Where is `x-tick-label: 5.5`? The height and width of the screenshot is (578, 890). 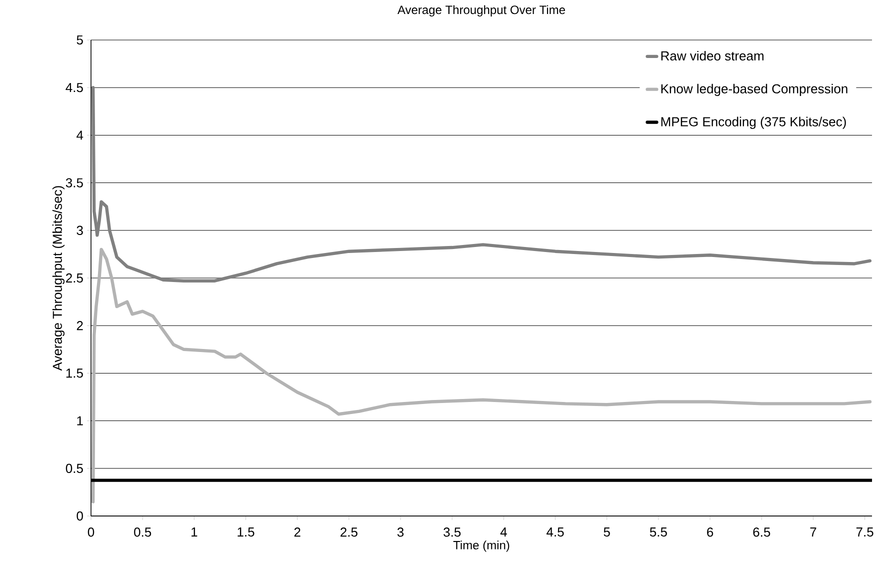
x-tick-label: 5.5 is located at coordinates (658, 532).